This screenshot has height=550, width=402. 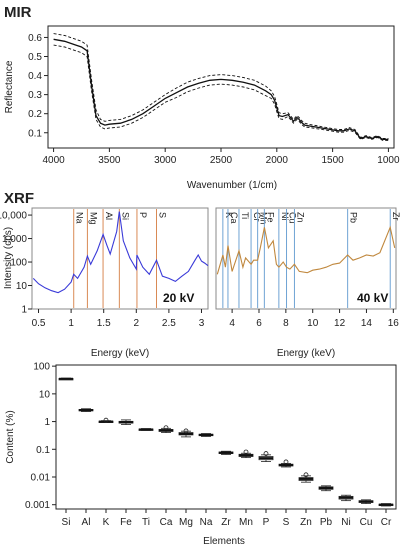 I want to click on xrf-element-label: Ti, so click(x=245, y=215).